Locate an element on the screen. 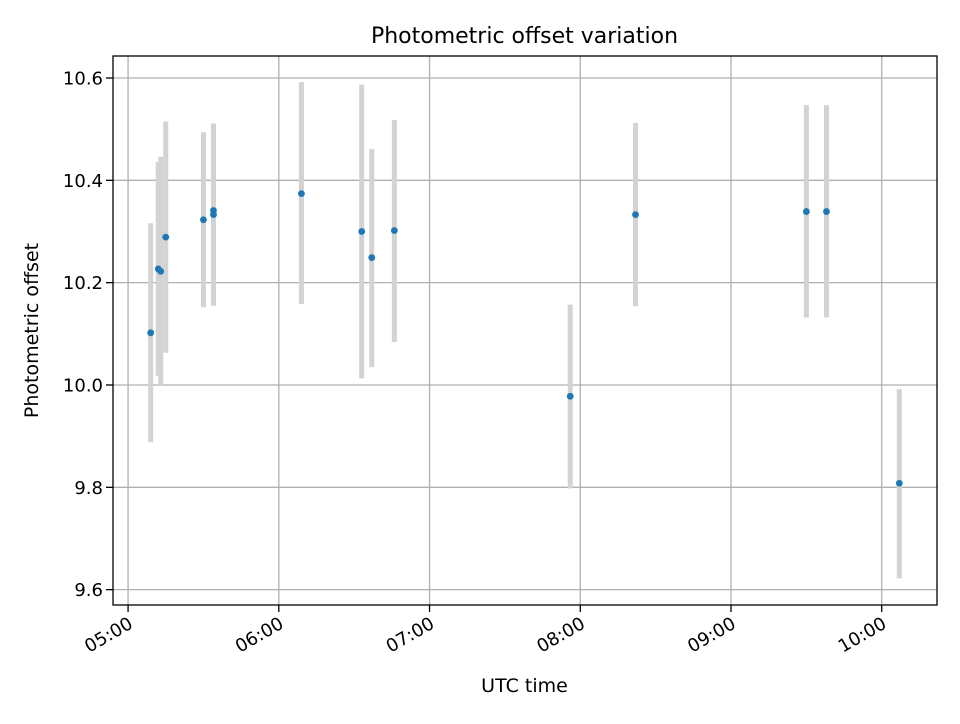 The image size is (960, 724). y-axis-ticks: 9.6 9.8 10.0 10.2 10.4 10.6 is located at coordinates (88, 335).